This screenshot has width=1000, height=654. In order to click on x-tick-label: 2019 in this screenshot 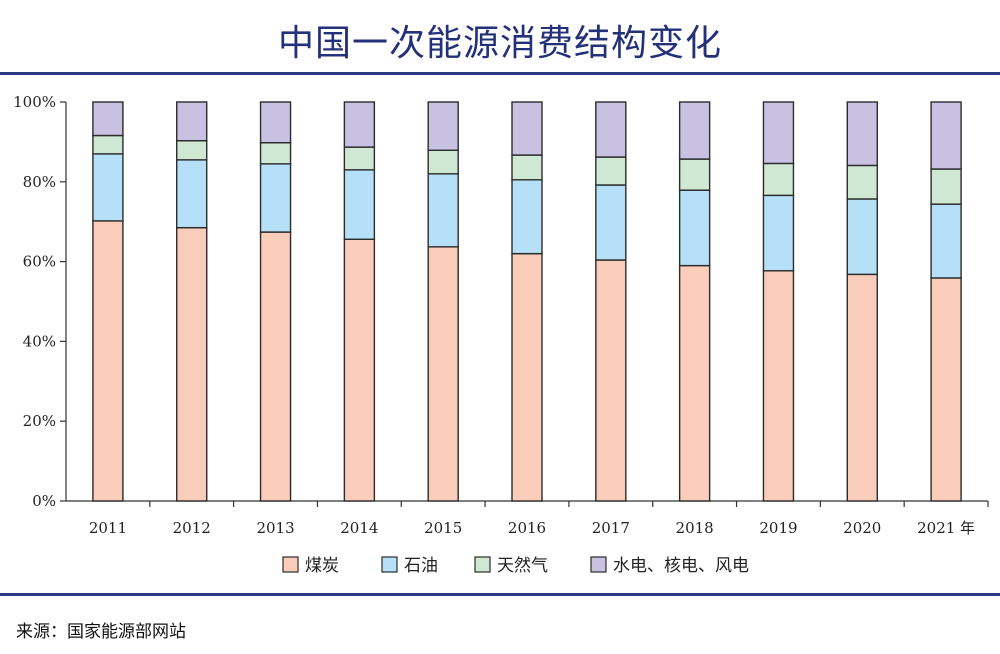, I will do `click(778, 528)`.